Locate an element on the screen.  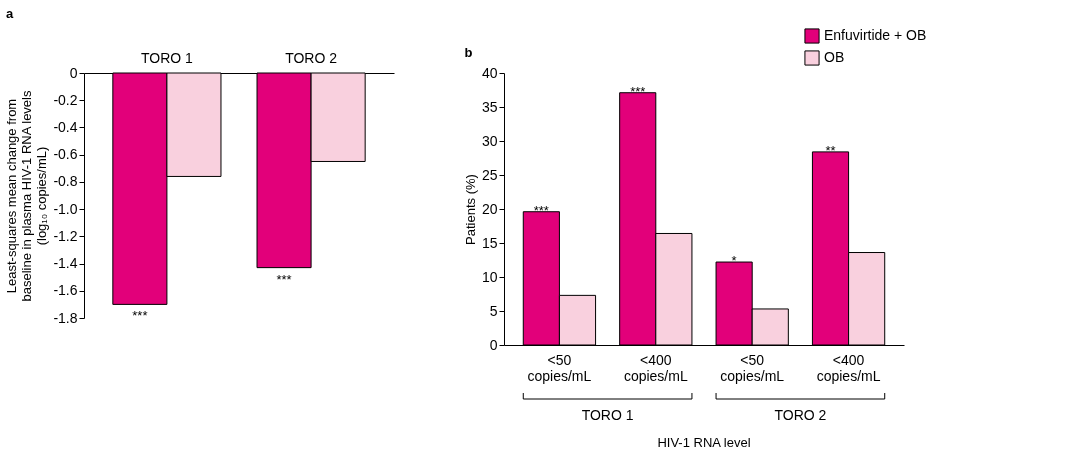
y-tick-label: -0.8 is located at coordinates (65, 181).